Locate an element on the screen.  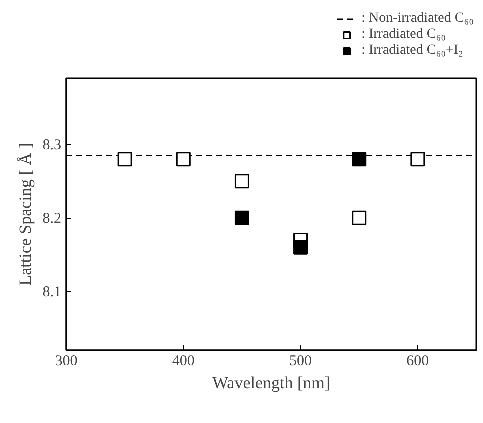
x-tick-label: 500 is located at coordinates (301, 362).